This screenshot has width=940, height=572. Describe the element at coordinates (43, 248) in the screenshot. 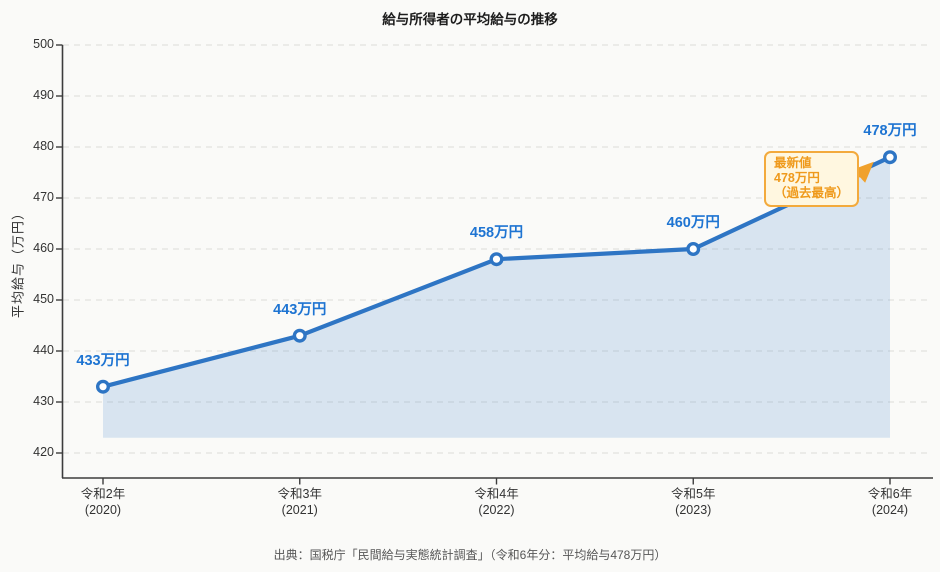

I see `y-tick-label: 460` at that location.